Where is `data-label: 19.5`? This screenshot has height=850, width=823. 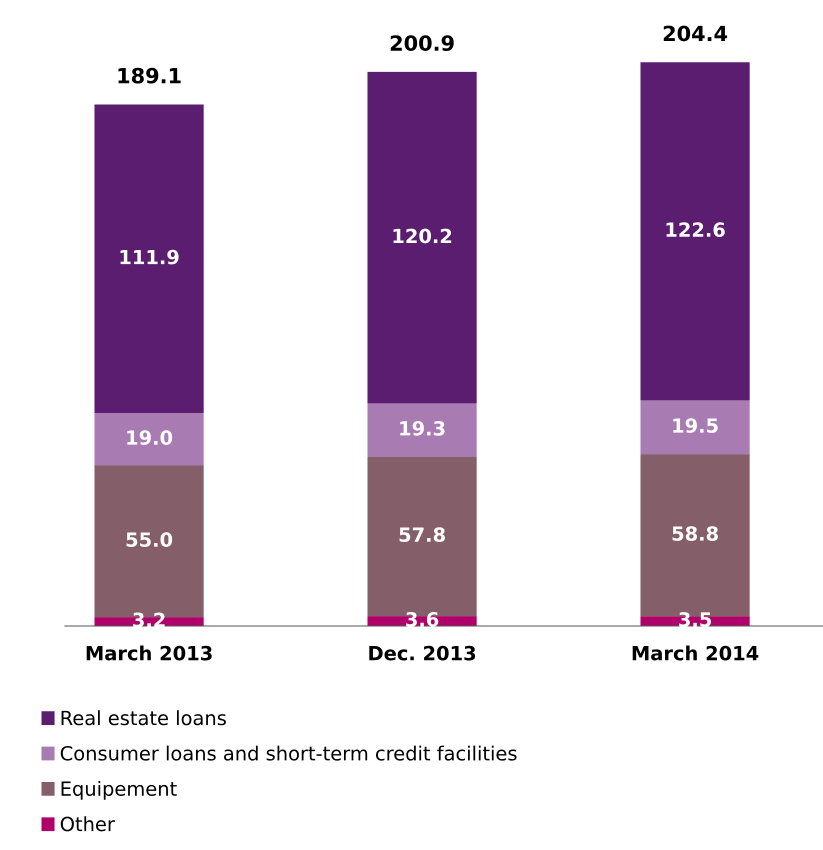 data-label: 19.5 is located at coordinates (695, 425).